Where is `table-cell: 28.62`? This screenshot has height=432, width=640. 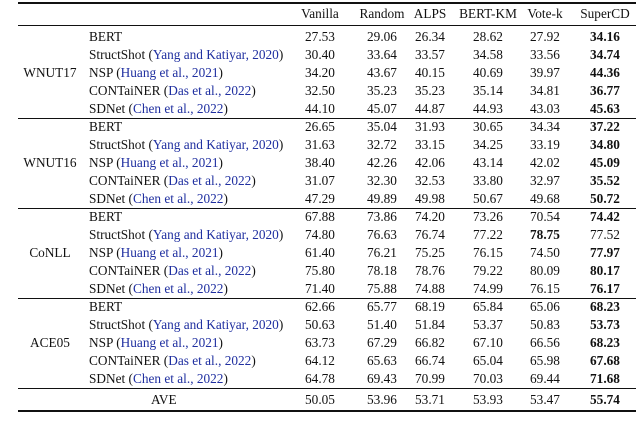 table-cell: 28.62 is located at coordinates (488, 36).